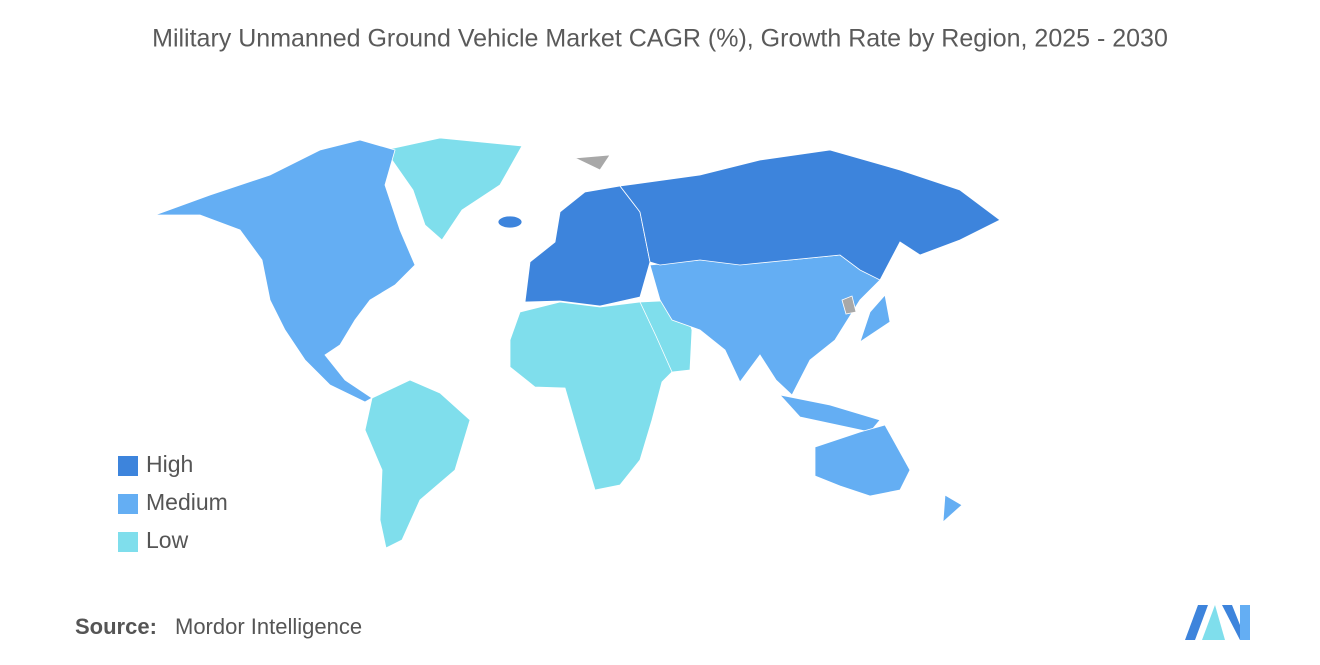  What do you see at coordinates (453, 189) in the screenshot?
I see `greenland` at bounding box center [453, 189].